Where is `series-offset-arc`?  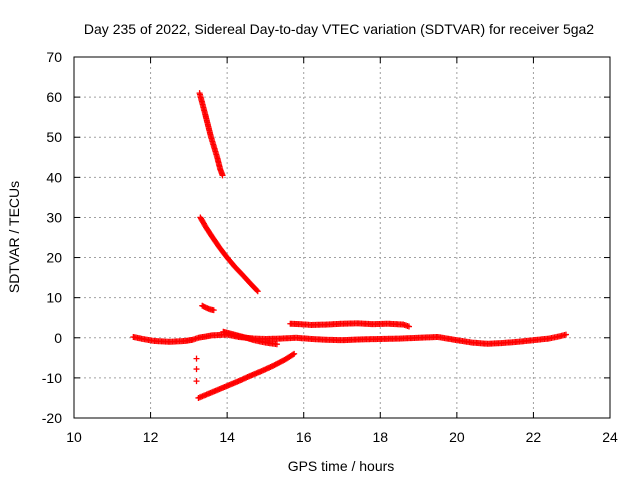
series-offset-arc is located at coordinates (349, 325).